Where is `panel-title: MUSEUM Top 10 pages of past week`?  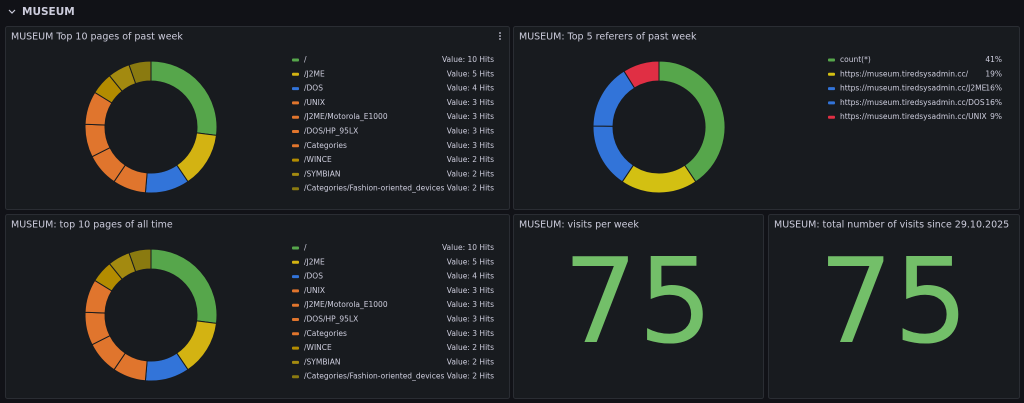
panel-title: MUSEUM Top 10 pages of past week is located at coordinates (97, 37).